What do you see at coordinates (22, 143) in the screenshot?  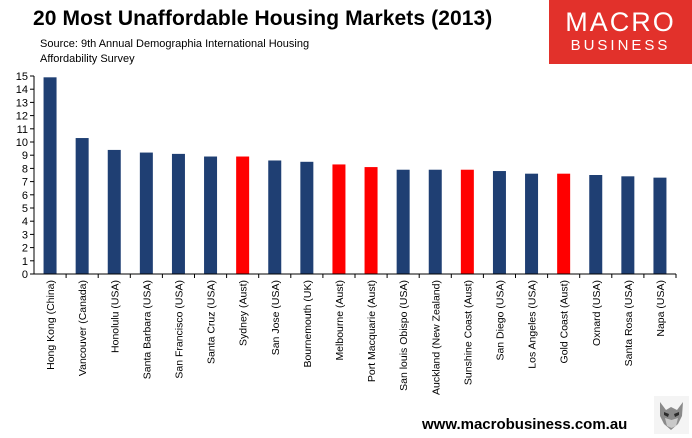 I see `y-tick-label: 10` at bounding box center [22, 143].